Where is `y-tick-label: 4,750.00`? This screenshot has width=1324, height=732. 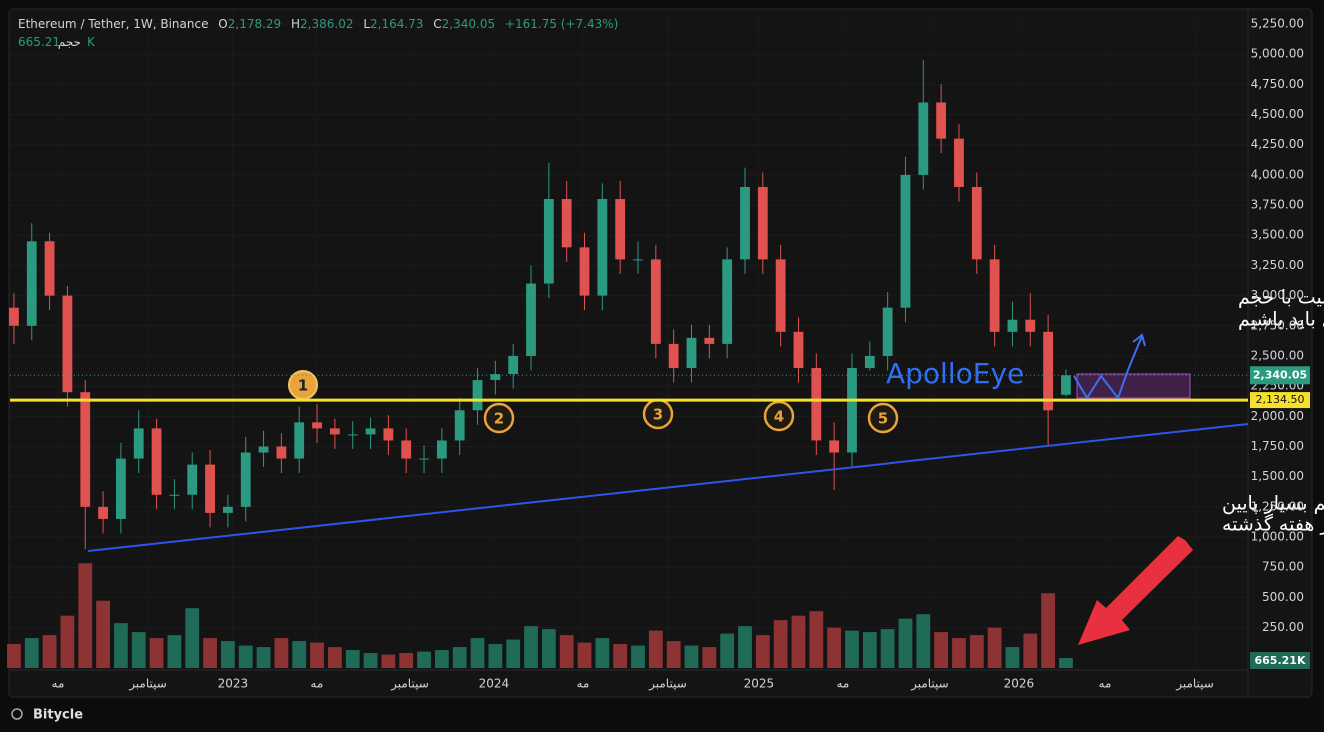 y-tick-label: 4,750.00 is located at coordinates (1277, 84).